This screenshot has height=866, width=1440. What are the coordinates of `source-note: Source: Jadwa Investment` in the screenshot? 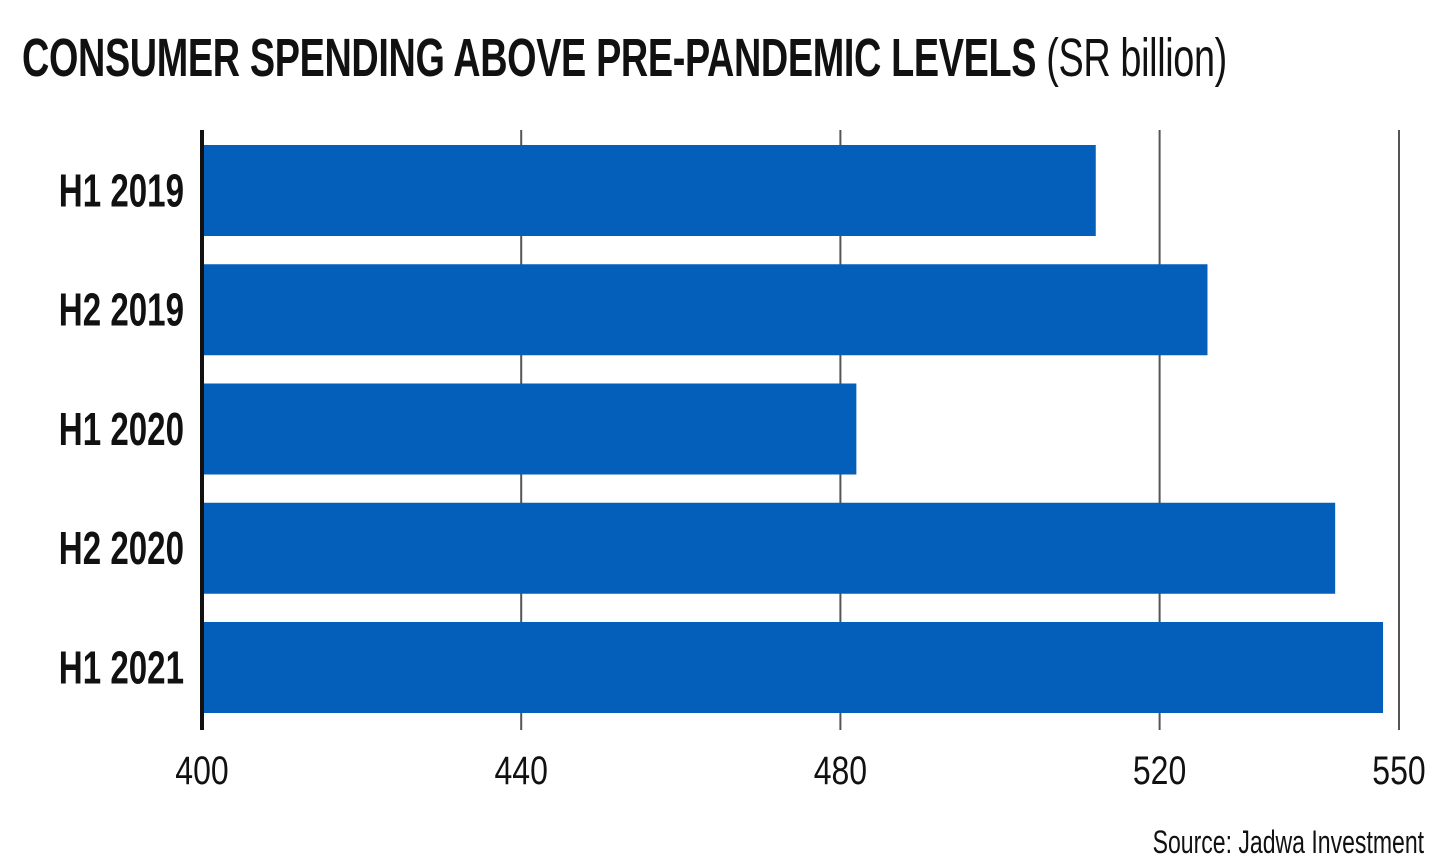 It's located at (1288, 842).